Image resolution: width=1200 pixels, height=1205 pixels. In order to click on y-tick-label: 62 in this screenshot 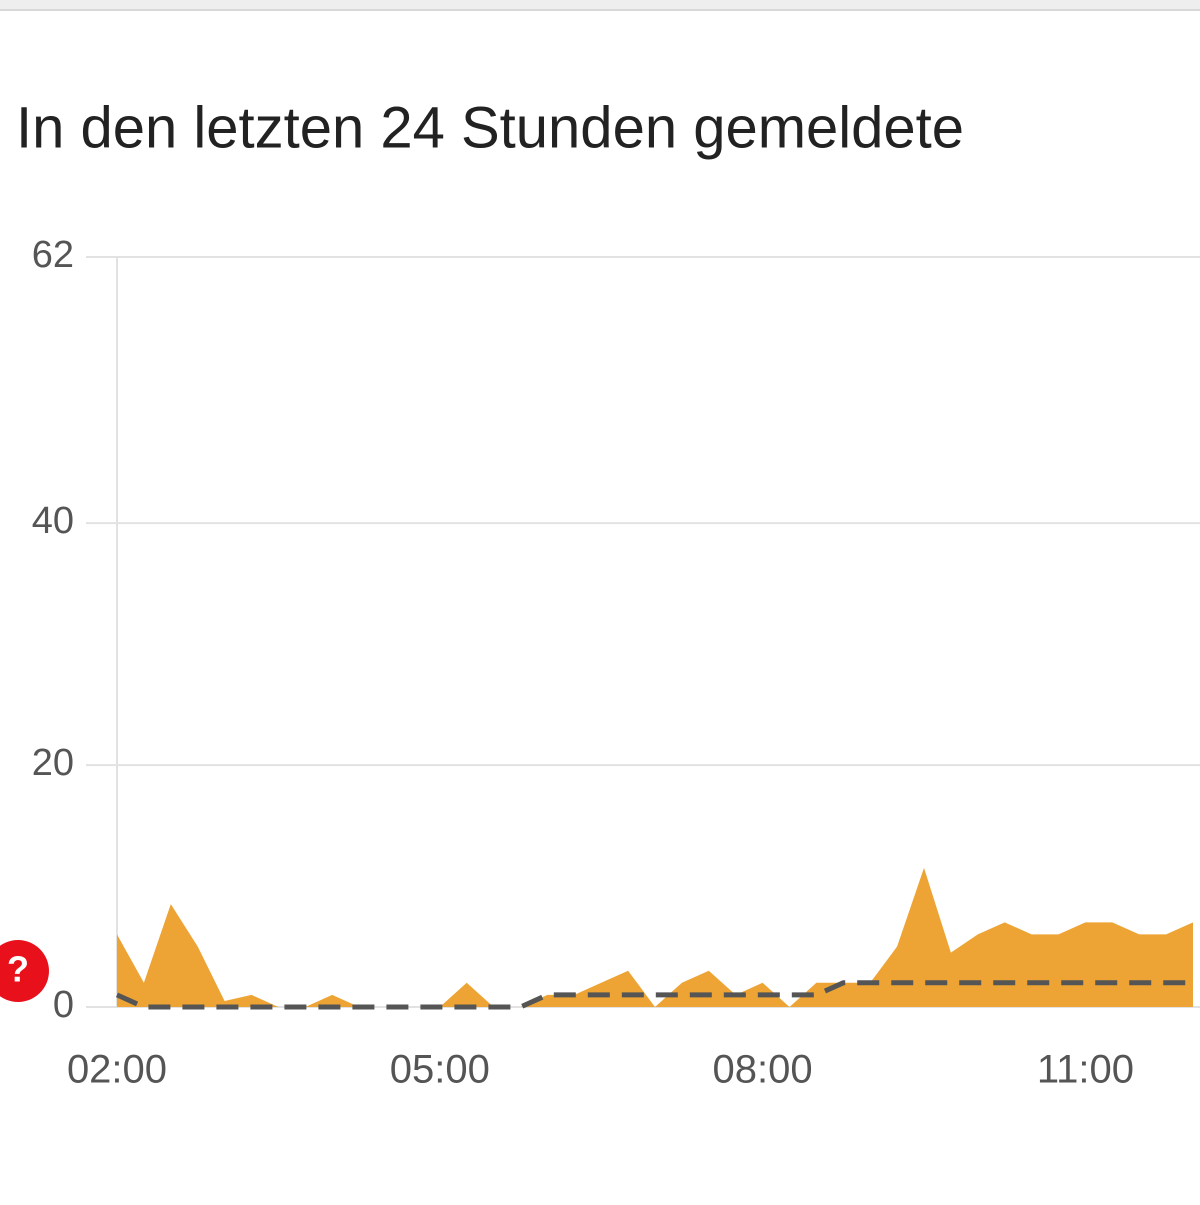, I will do `click(53, 255)`.